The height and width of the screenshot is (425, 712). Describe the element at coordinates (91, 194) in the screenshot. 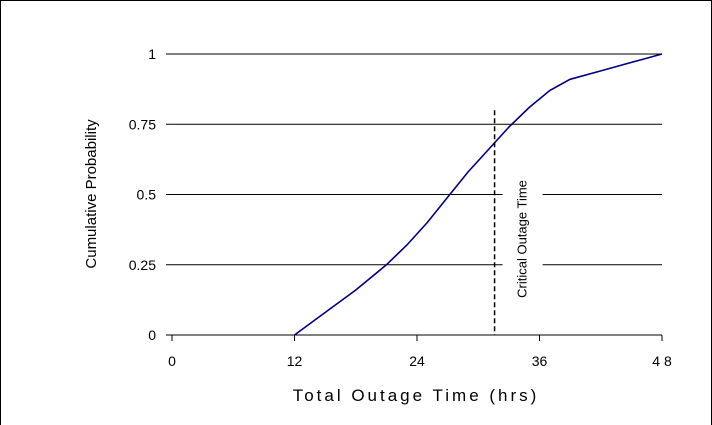

I see `y-axis-title: Cumulative Probability` at that location.